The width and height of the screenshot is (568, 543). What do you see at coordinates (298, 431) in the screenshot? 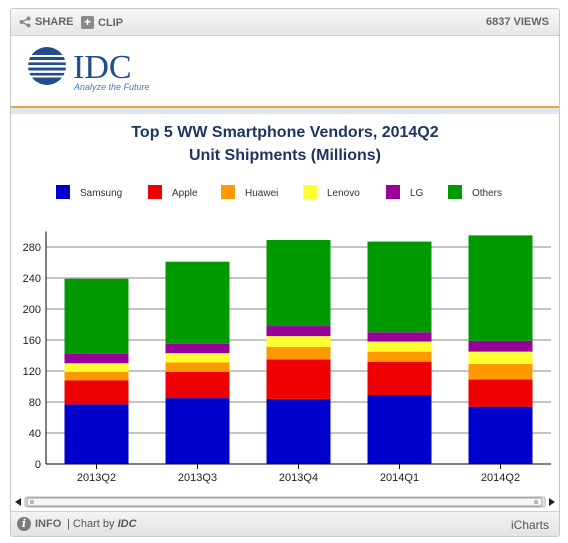
I see `bar-2013Q4-samsung` at bounding box center [298, 431].